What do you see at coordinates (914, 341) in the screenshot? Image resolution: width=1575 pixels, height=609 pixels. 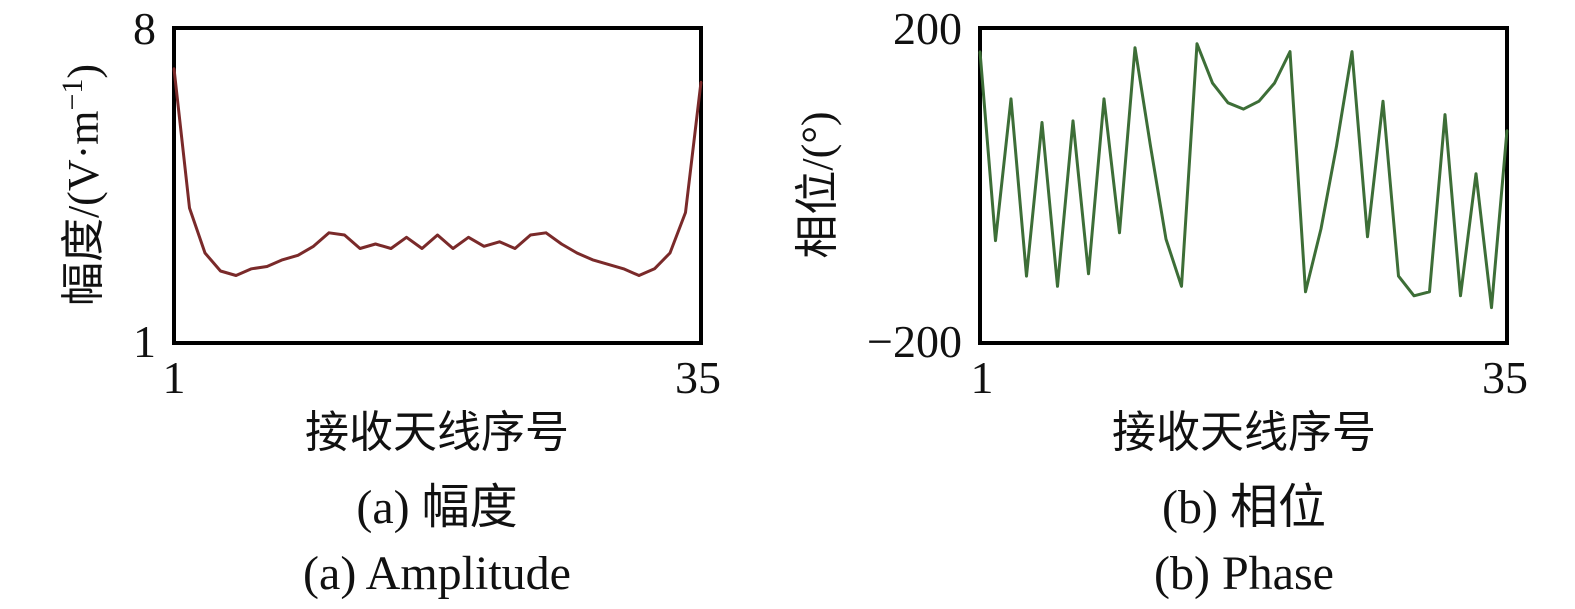 I see `phase-ytick-bottom: −200` at bounding box center [914, 341].